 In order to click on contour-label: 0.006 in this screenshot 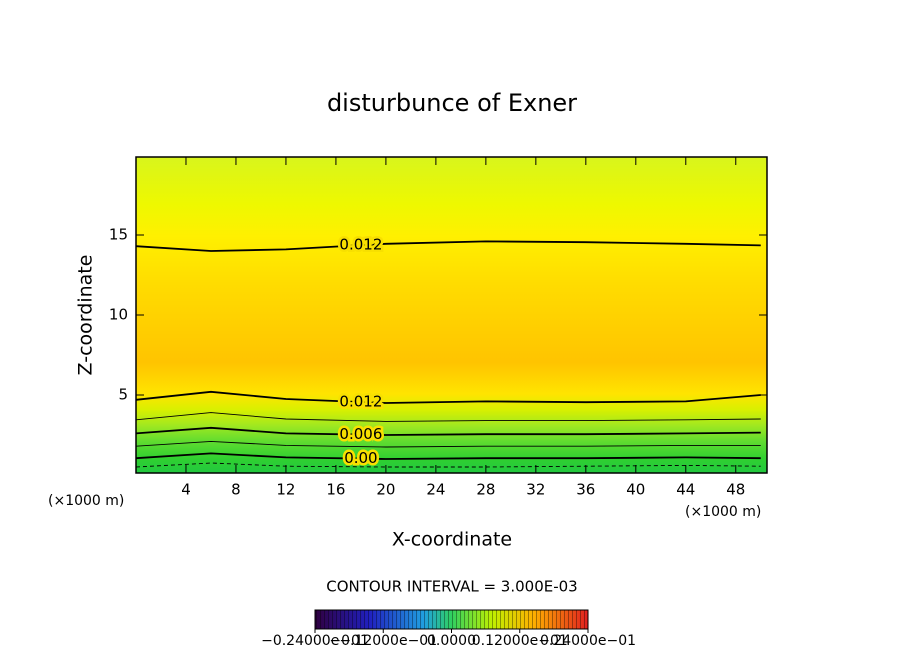, I will do `click(360, 434)`.